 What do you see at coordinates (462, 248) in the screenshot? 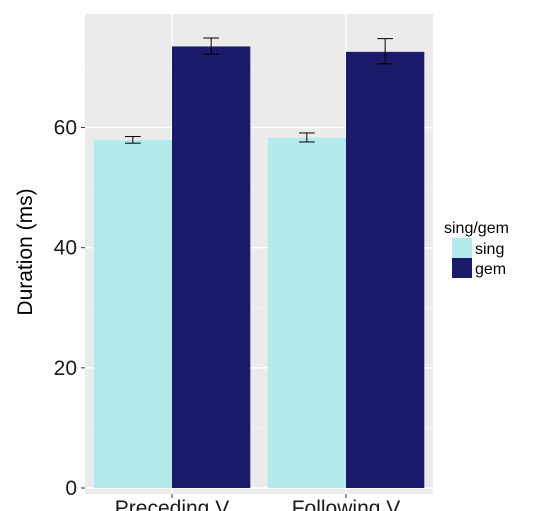
I see `legend-key-sing` at bounding box center [462, 248].